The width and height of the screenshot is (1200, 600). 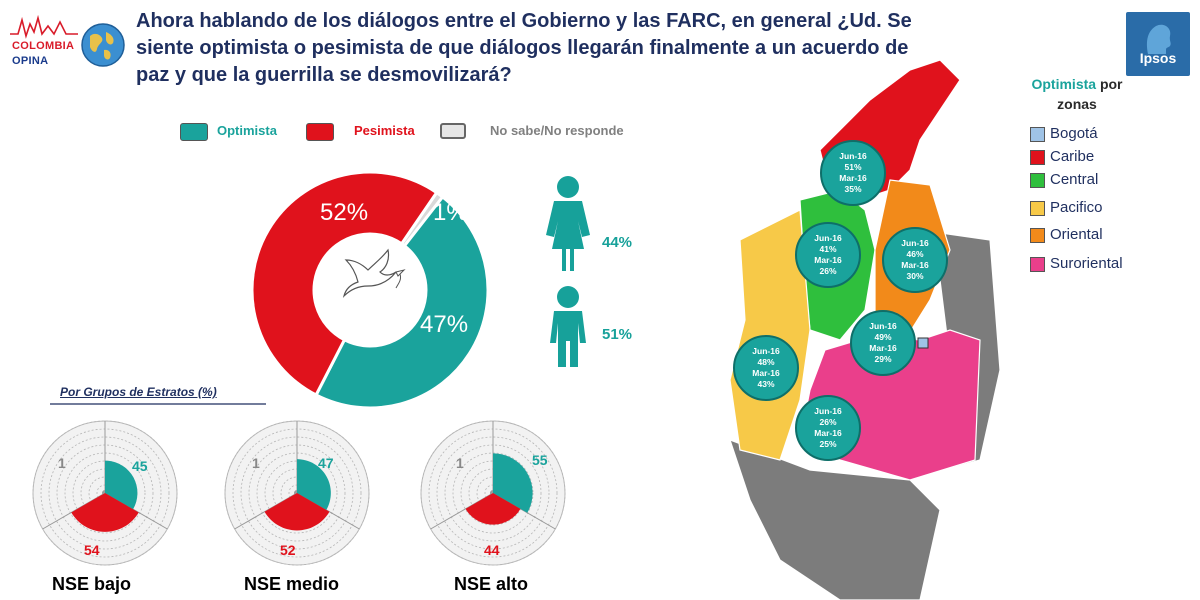 I want to click on bubble-bogota: Jun-16 49% Mar-16 29%, so click(x=883, y=343).